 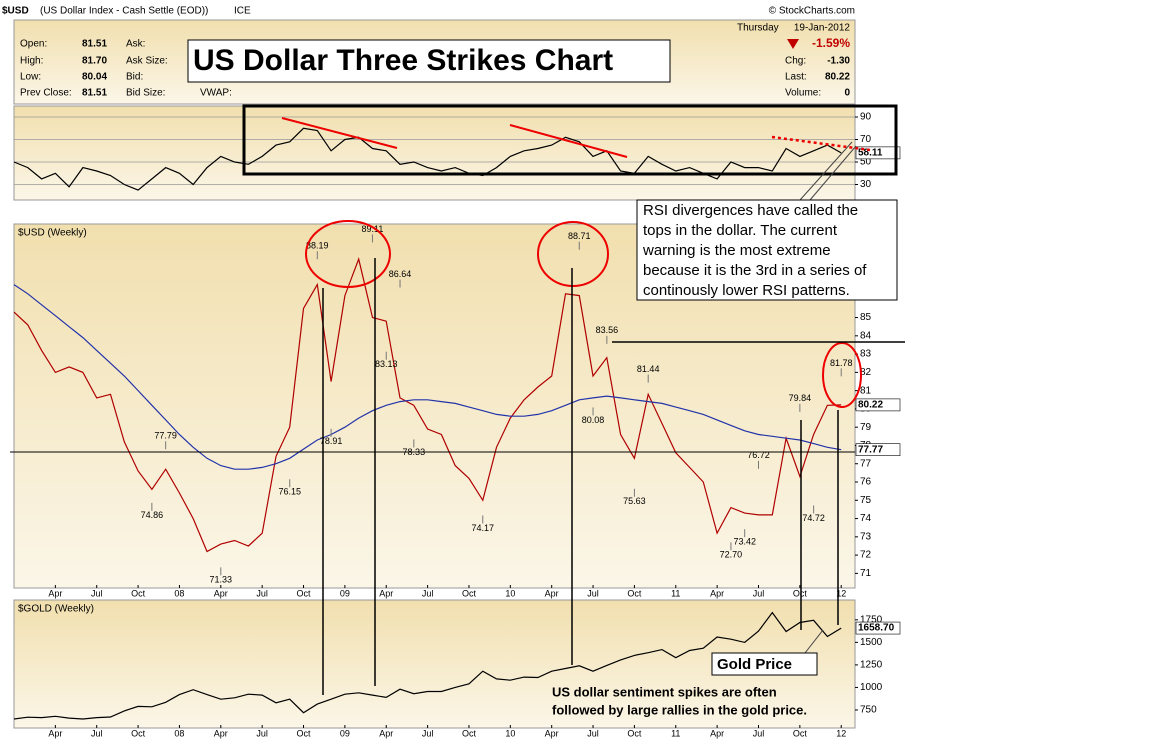 I want to click on note-line: tops in the dollar. The current, so click(x=740, y=230).